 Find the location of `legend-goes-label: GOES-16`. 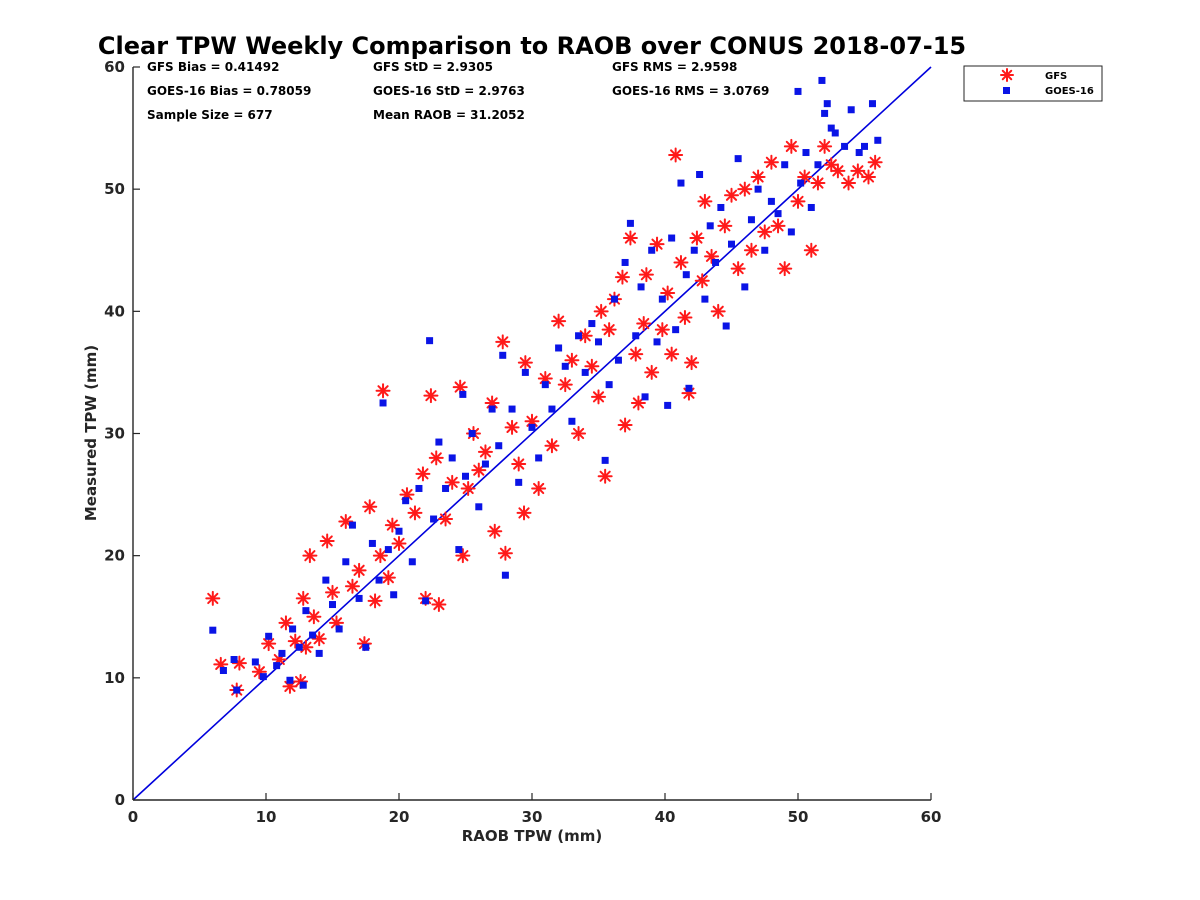

legend-goes-label: GOES-16 is located at coordinates (1069, 91).